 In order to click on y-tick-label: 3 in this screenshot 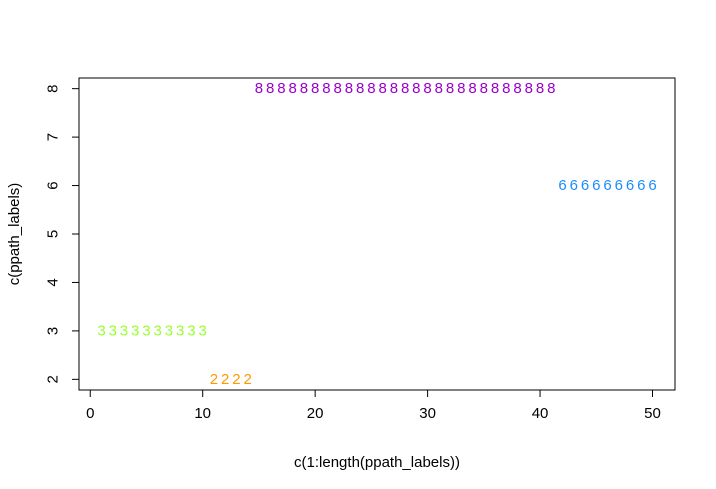, I will do `click(53, 331)`.